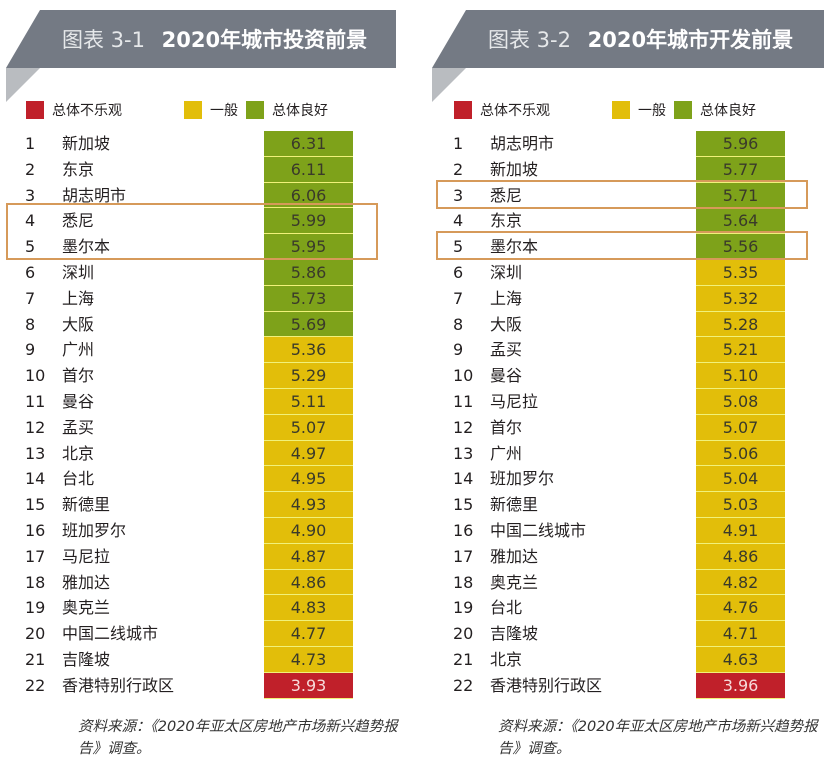  Describe the element at coordinates (308, 247) in the screenshot. I see `score-cell: 5.95` at that location.